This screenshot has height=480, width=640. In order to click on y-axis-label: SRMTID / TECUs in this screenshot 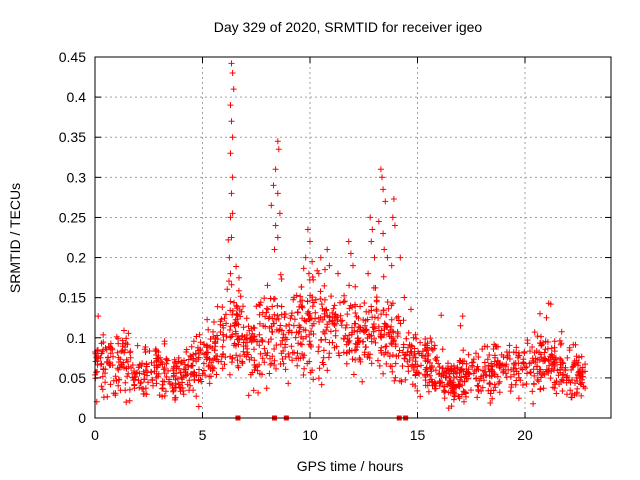, I will do `click(15, 238)`.